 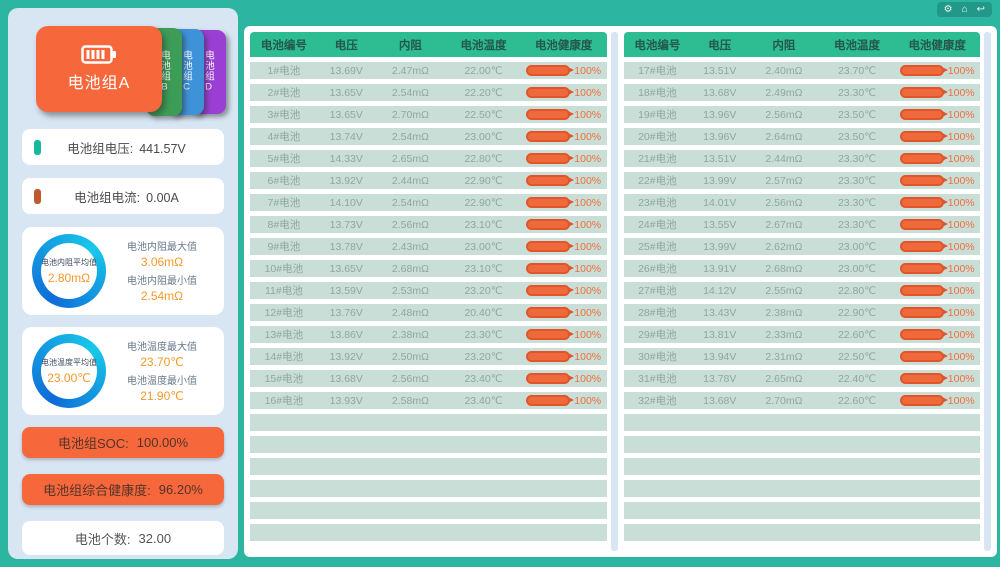 I want to click on cell-temperature: 23.10℃, so click(x=483, y=268).